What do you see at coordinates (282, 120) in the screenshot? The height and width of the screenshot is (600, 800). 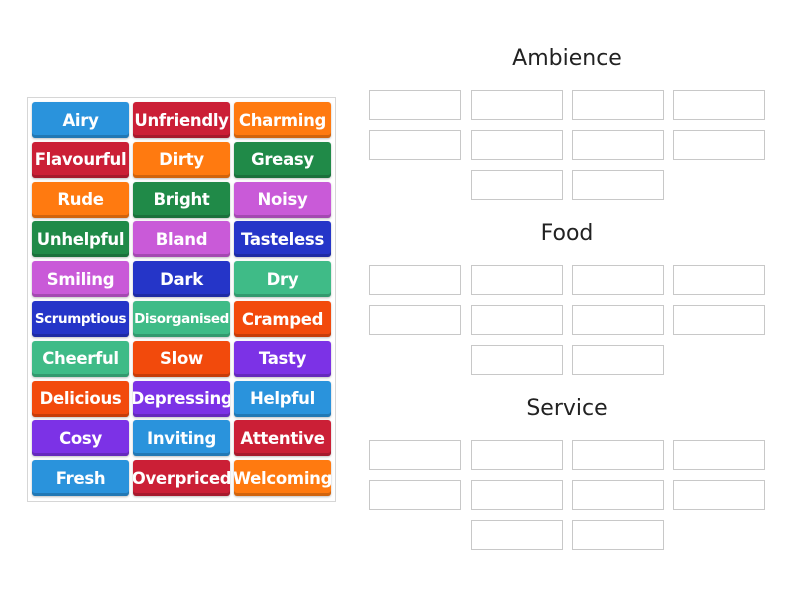 I see `word-card: Charming` at bounding box center [282, 120].